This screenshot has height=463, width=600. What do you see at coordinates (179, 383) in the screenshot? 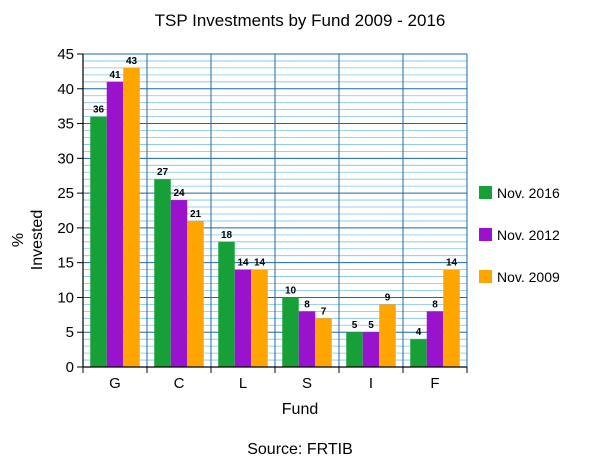
I see `x-tick-label: C` at bounding box center [179, 383].